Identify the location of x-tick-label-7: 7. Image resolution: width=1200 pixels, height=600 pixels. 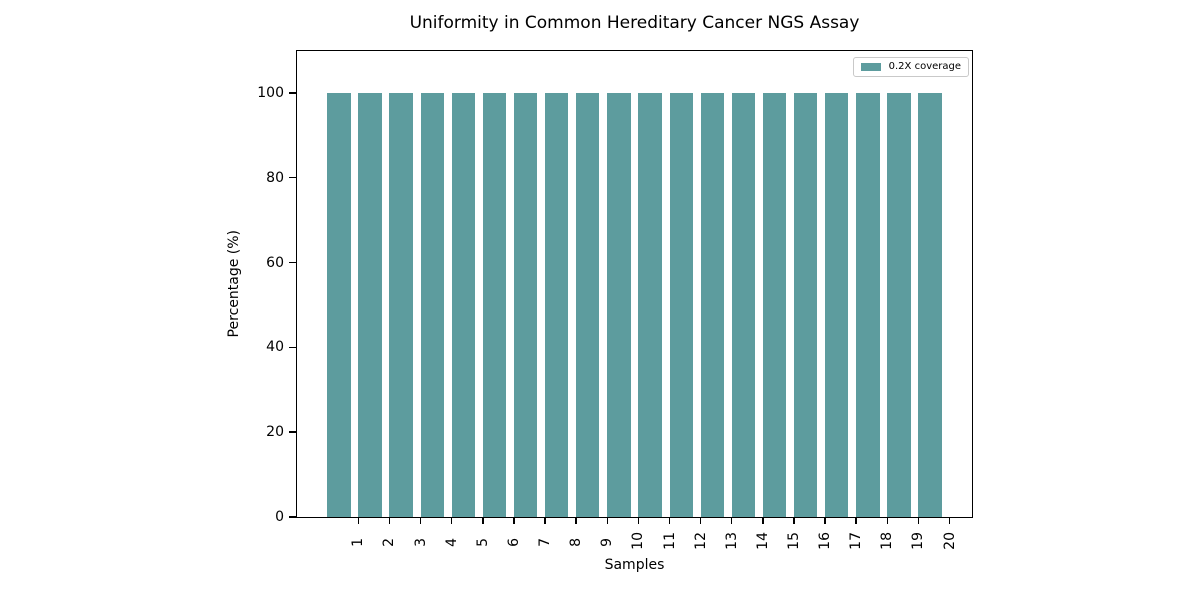
(545, 541).